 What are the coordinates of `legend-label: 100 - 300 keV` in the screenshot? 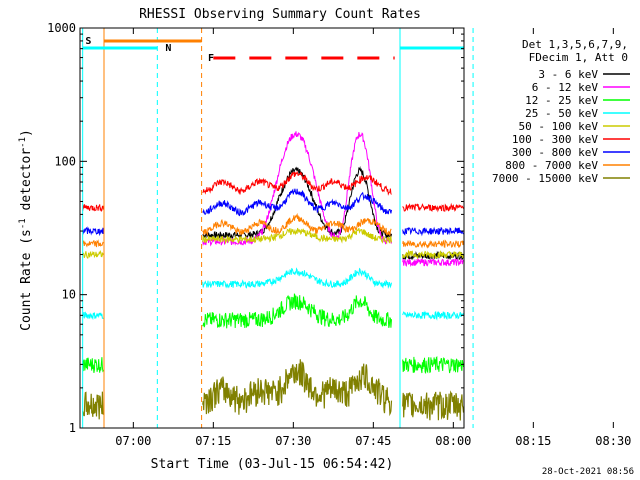 It's located at (555, 139).